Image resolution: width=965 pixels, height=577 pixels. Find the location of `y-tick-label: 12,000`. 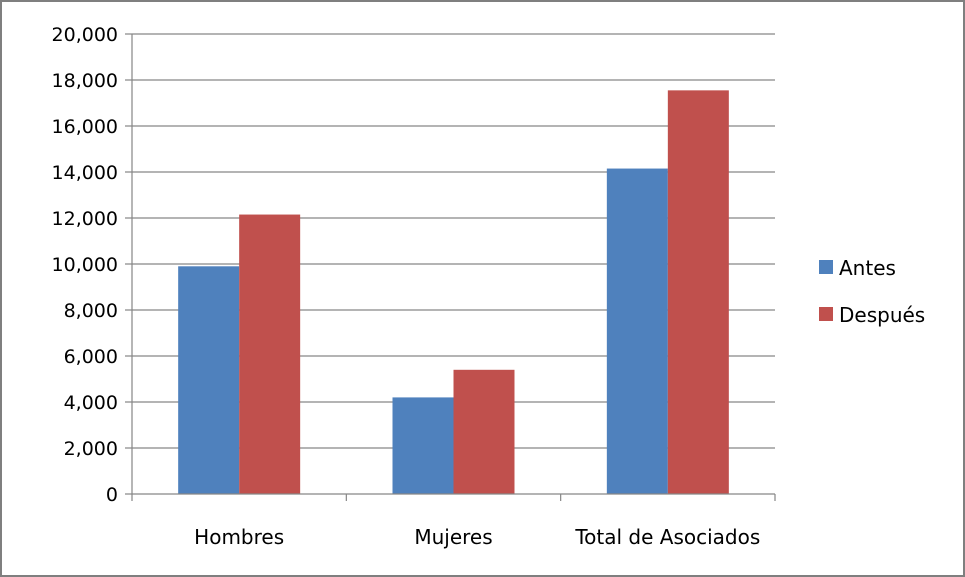

y-tick-label: 12,000 is located at coordinates (85, 219).